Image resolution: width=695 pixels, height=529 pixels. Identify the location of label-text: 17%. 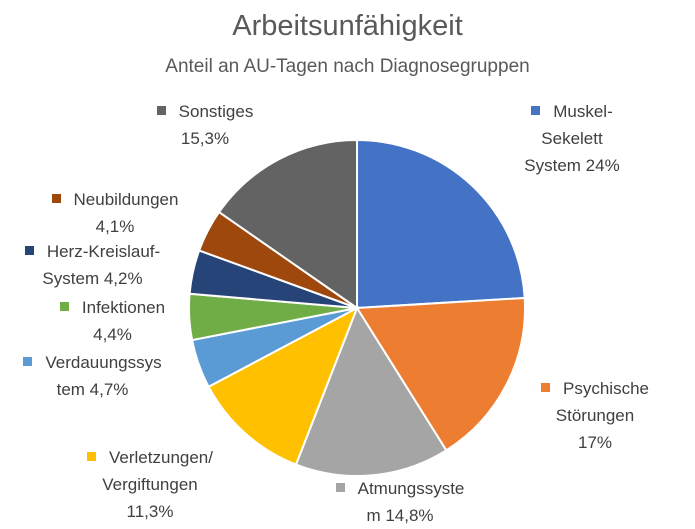
(595, 442).